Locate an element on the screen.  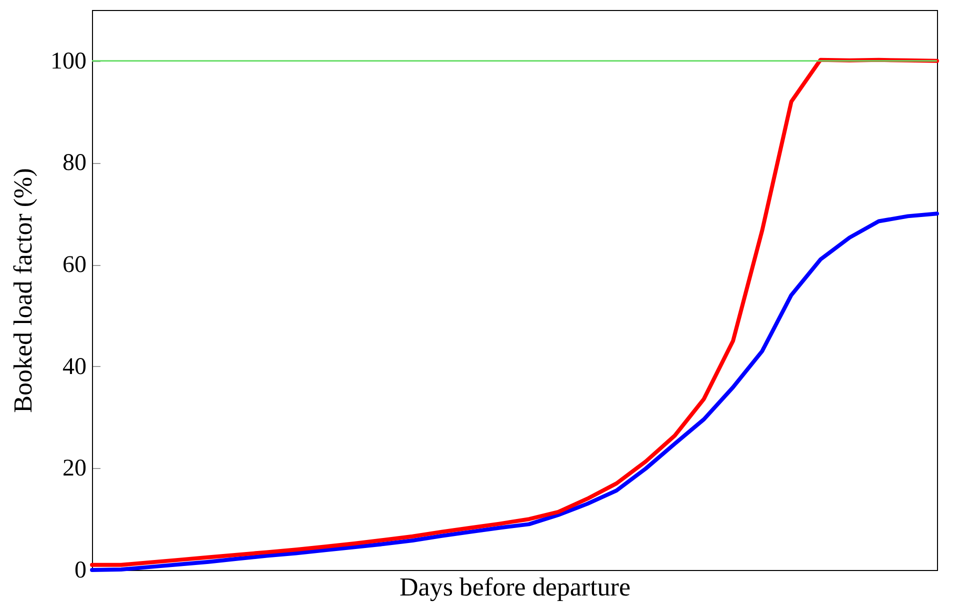
y-tick-label: 100 is located at coordinates (68, 61).